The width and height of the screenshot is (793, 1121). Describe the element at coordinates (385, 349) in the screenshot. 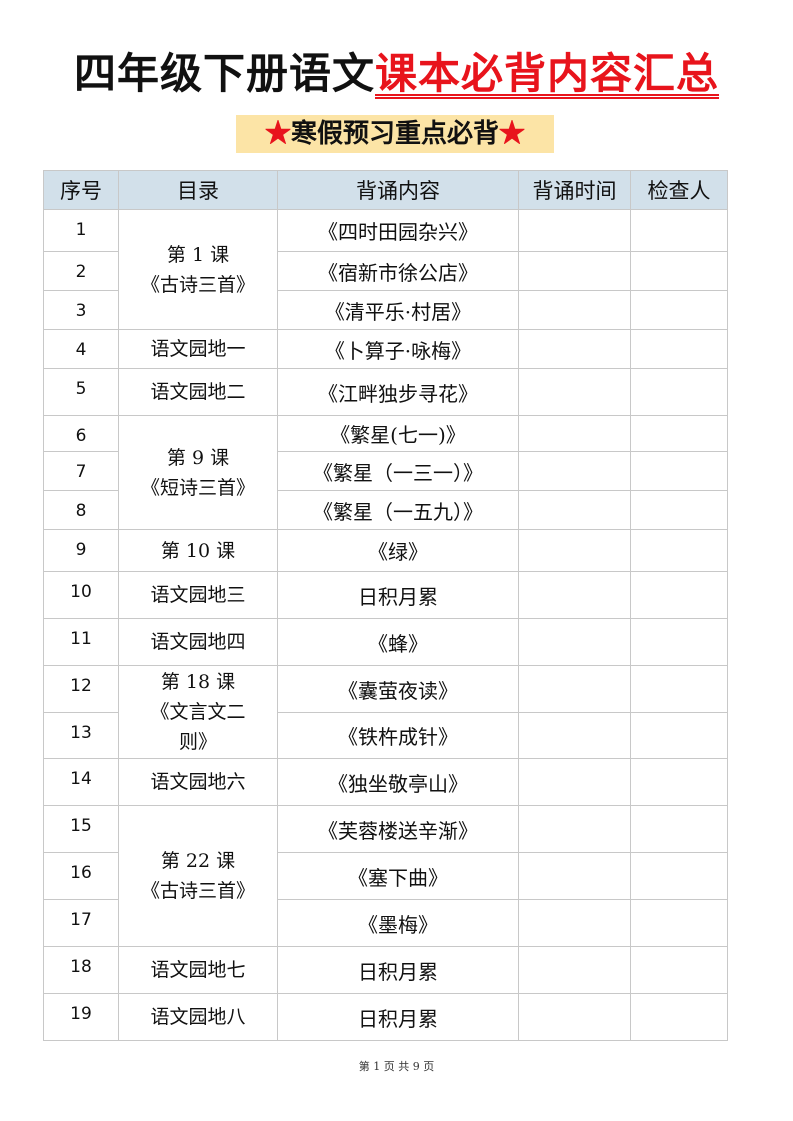

I see `table-row: 4 语文园地一 《卜算子·咏梅》` at that location.